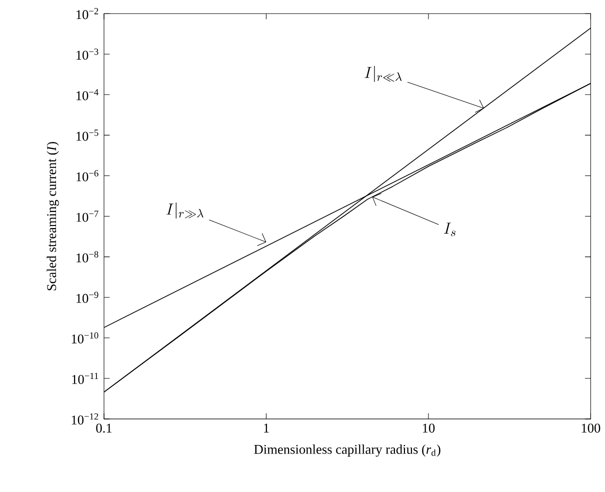 This screenshot has width=605, height=492. What do you see at coordinates (591, 428) in the screenshot?
I see `x-tick-label: 100` at bounding box center [591, 428].